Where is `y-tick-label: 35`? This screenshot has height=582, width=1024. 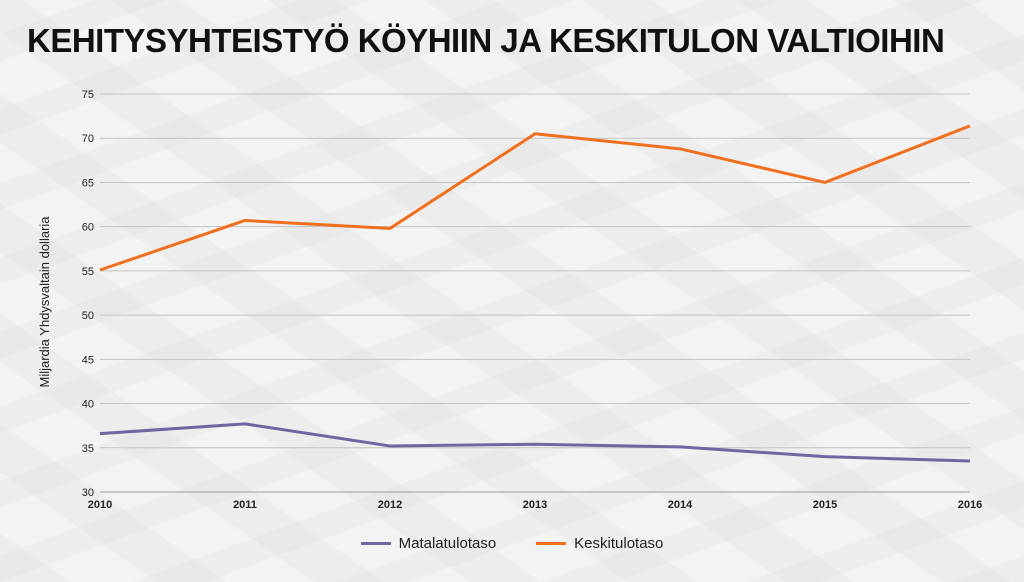 y-tick-label: 35 is located at coordinates (88, 449).